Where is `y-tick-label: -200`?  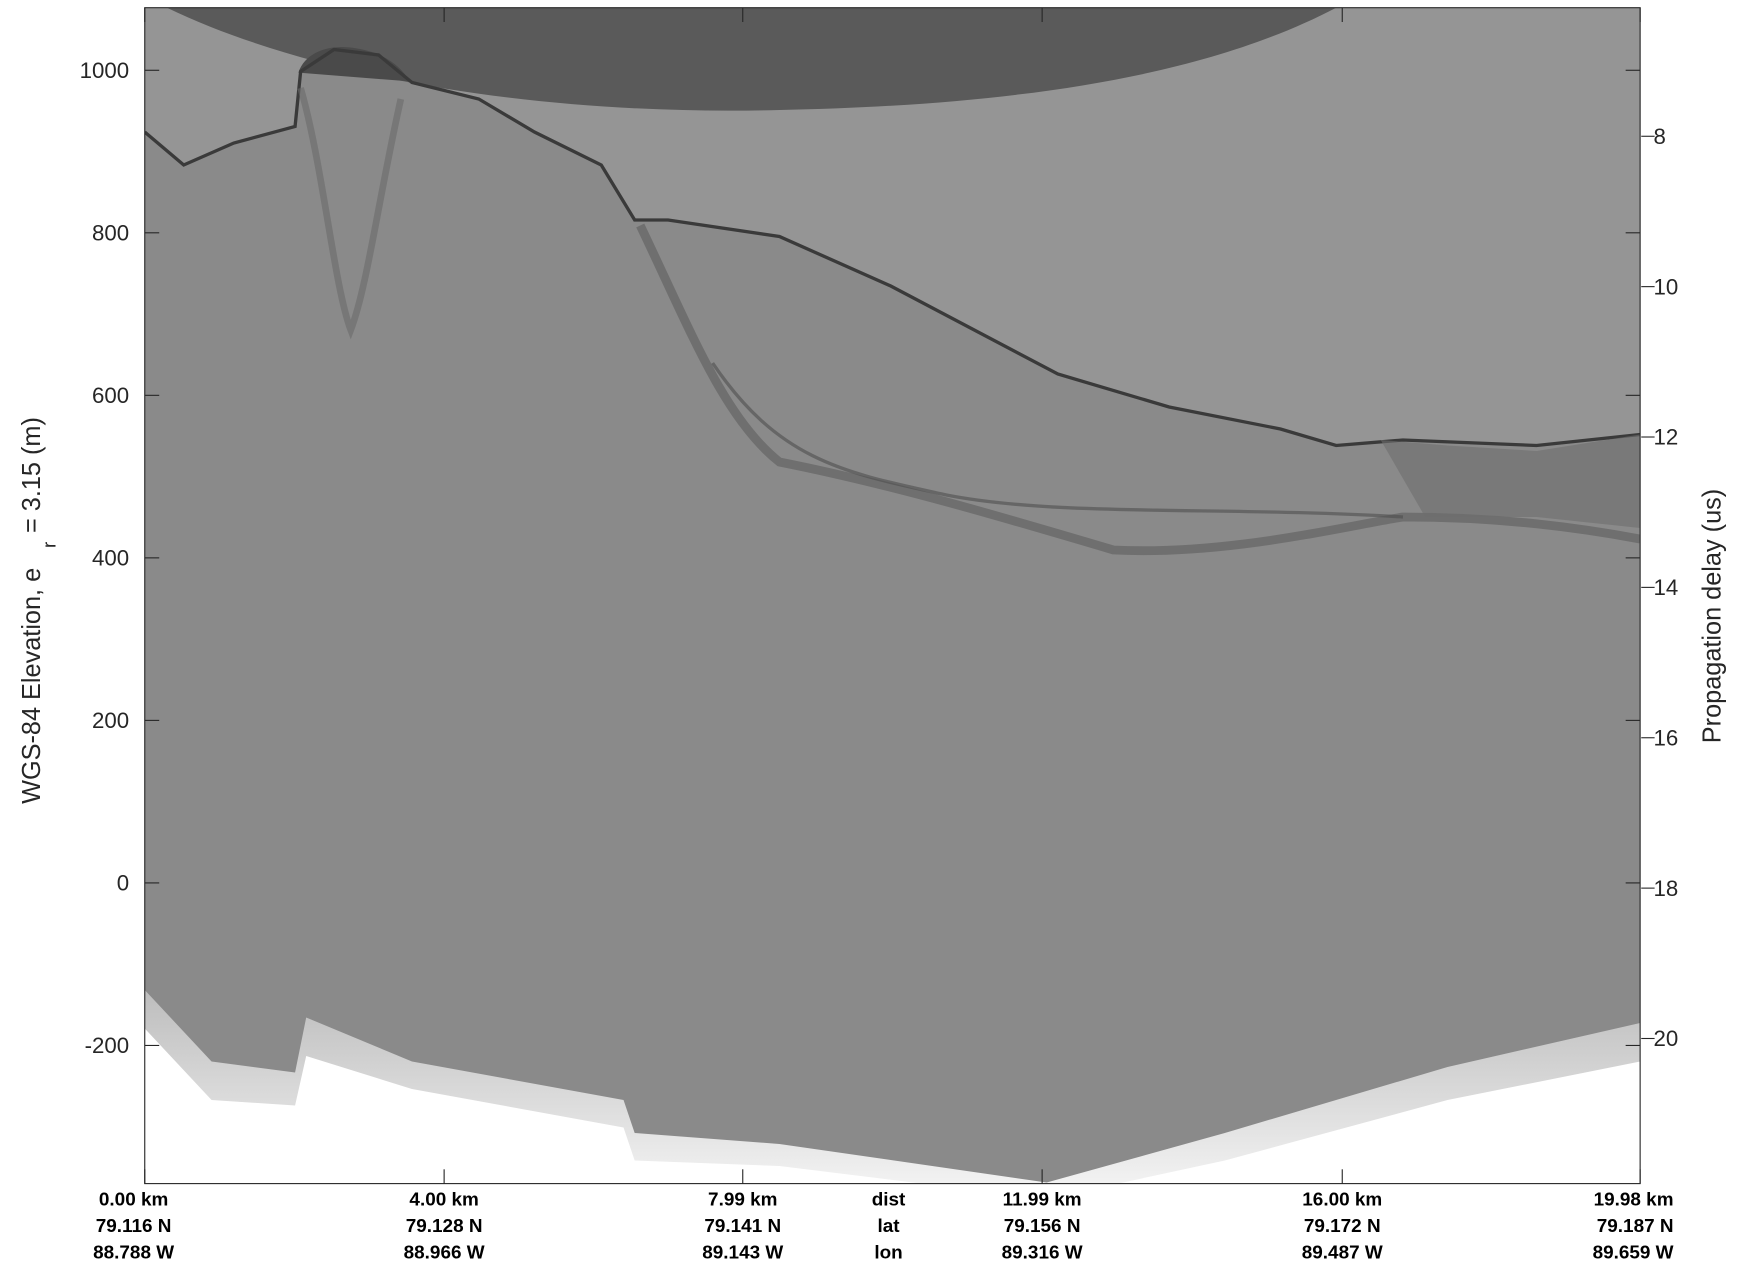
y-tick-label: -200 is located at coordinates (107, 1045).